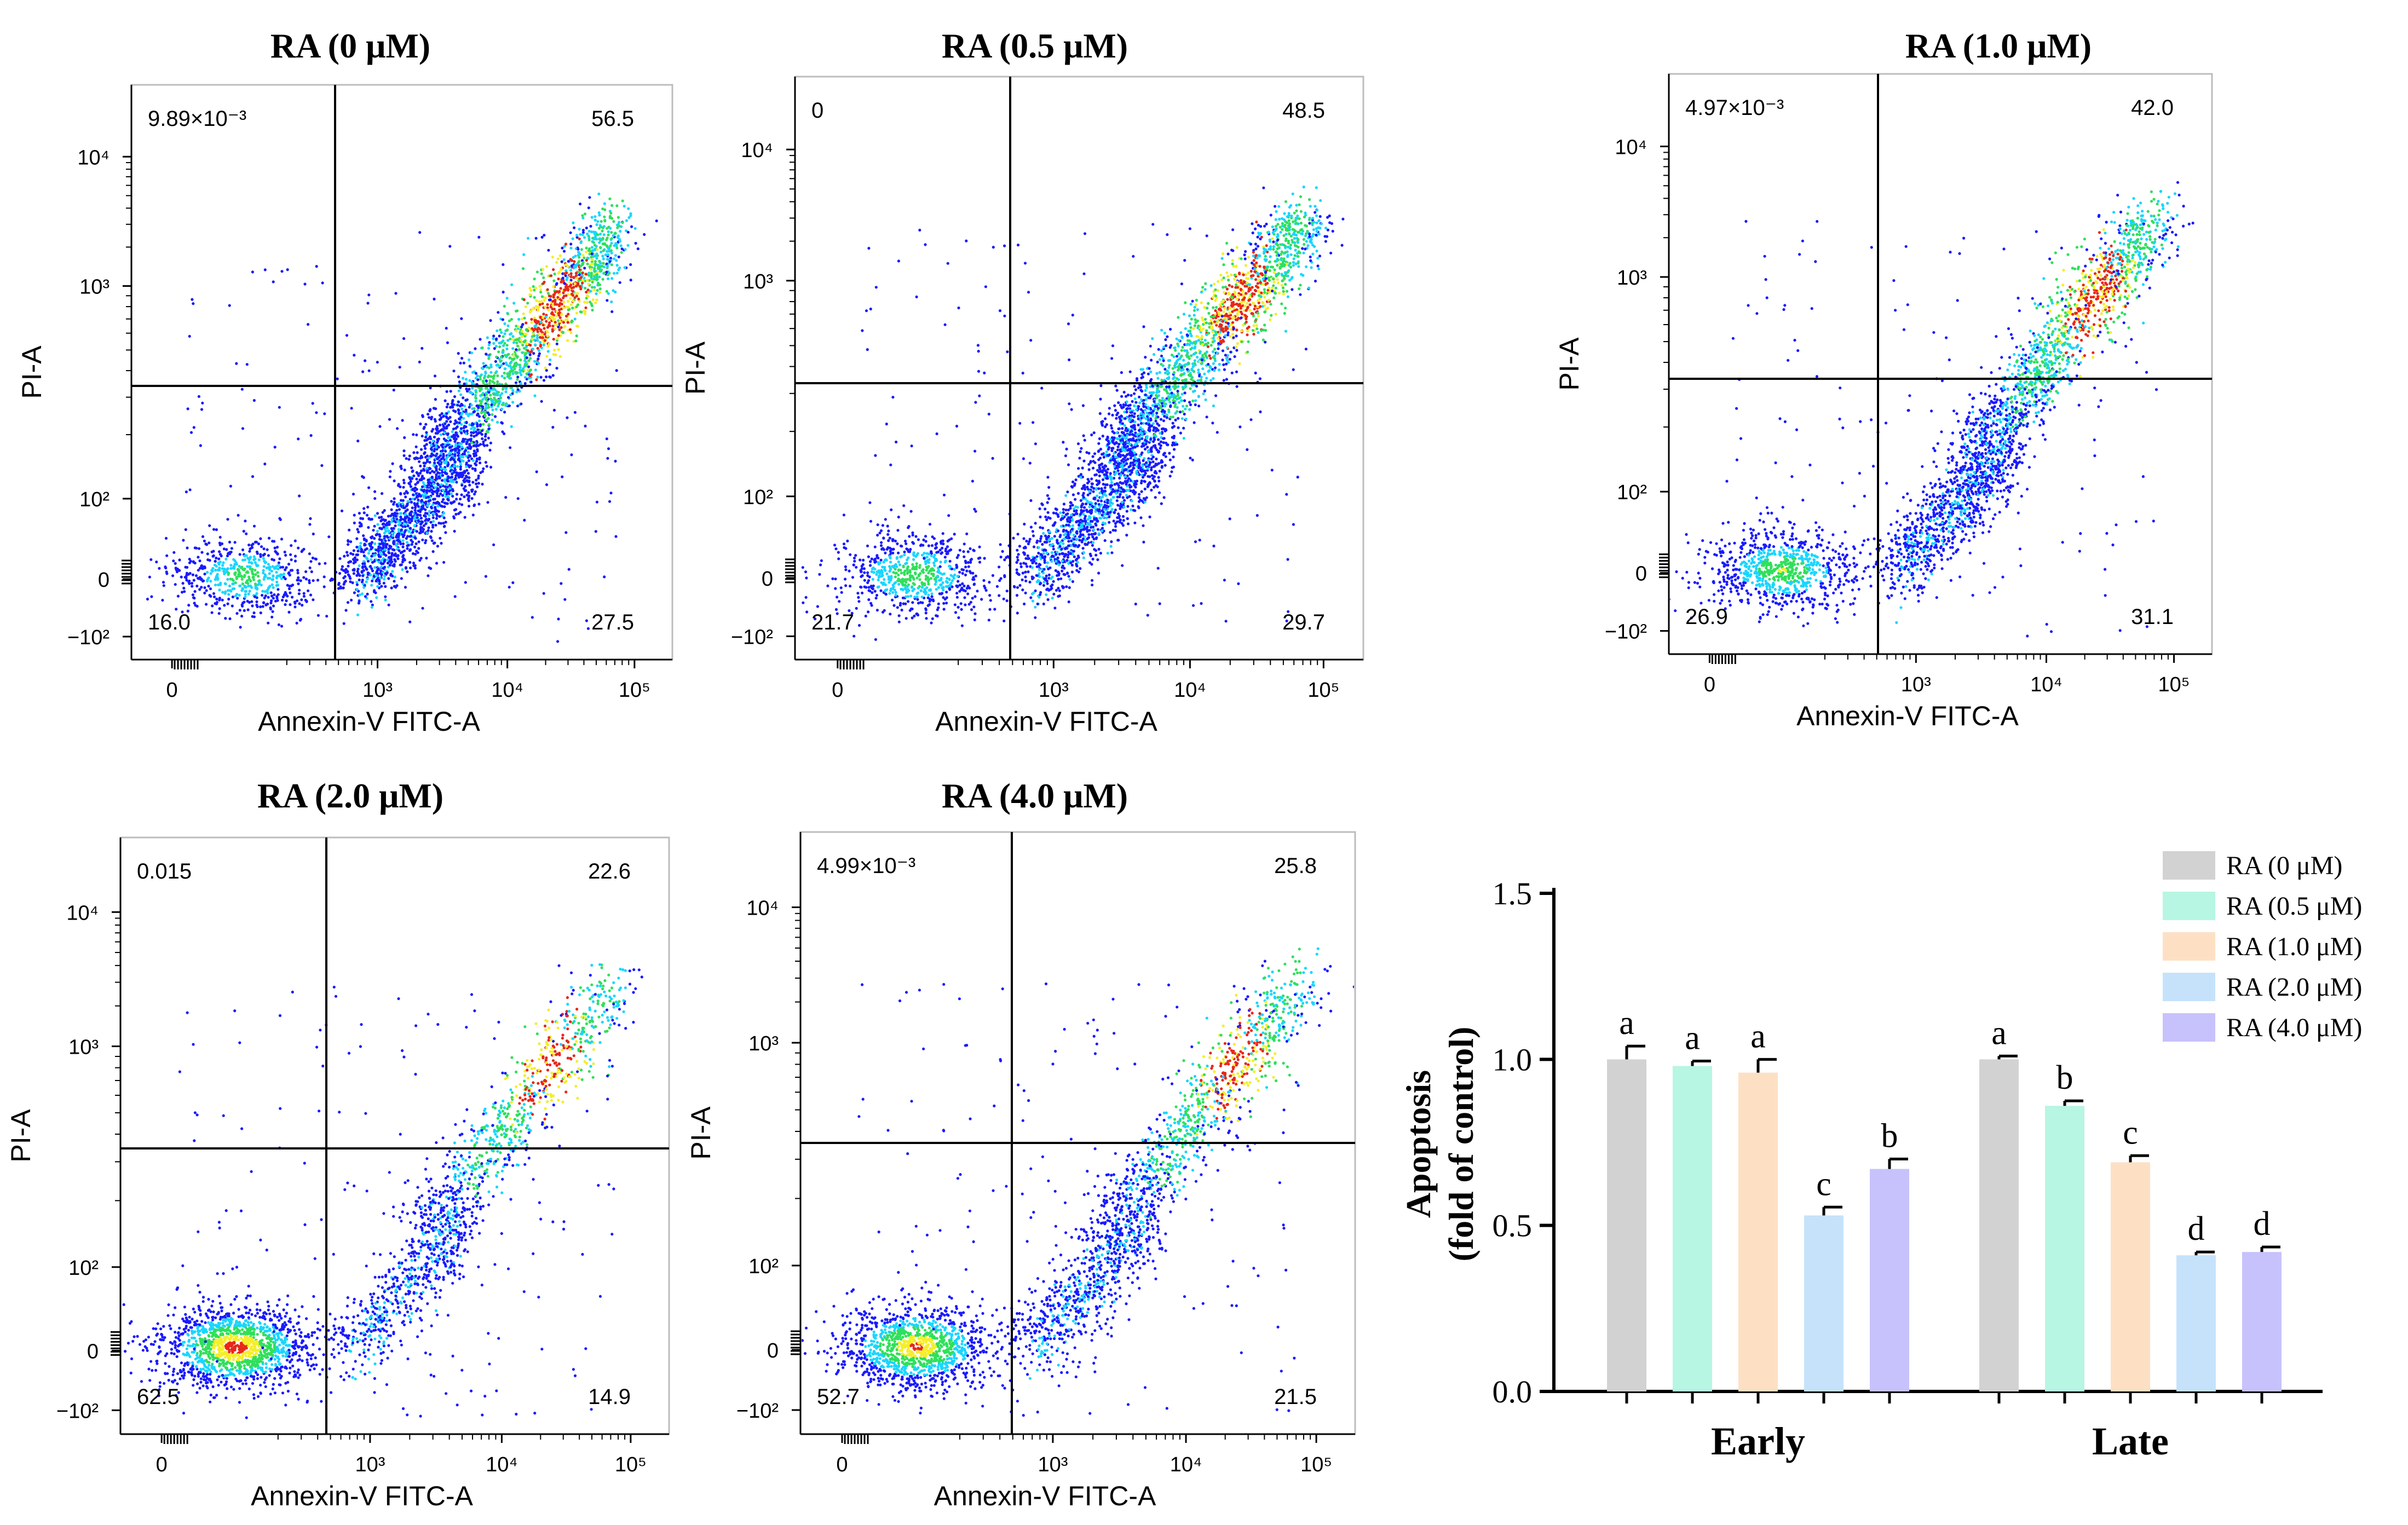  Describe the element at coordinates (757, 150) in the screenshot. I see `y-tick-label: 10⁴` at that location.